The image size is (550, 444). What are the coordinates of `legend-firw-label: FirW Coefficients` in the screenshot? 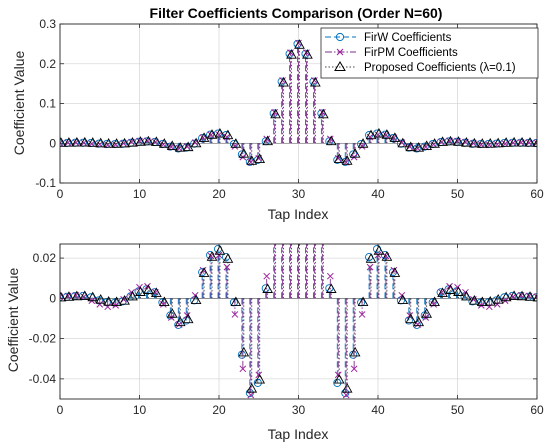 It's located at (408, 38).